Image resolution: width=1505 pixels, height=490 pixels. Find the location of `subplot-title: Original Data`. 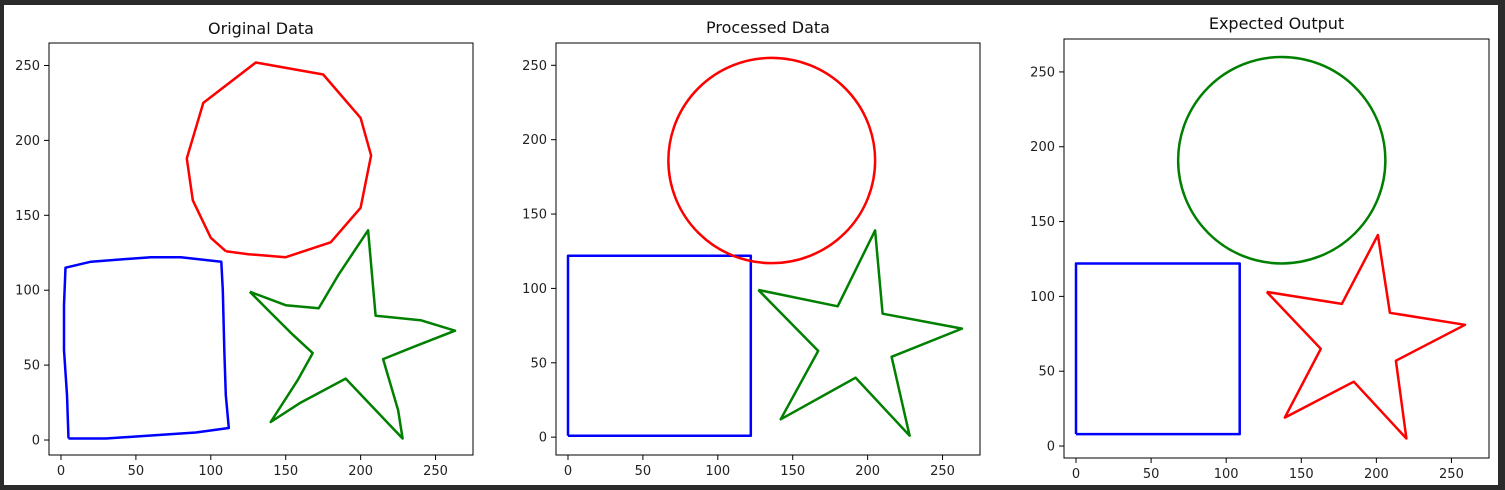

subplot-title: Original Data is located at coordinates (261, 28).